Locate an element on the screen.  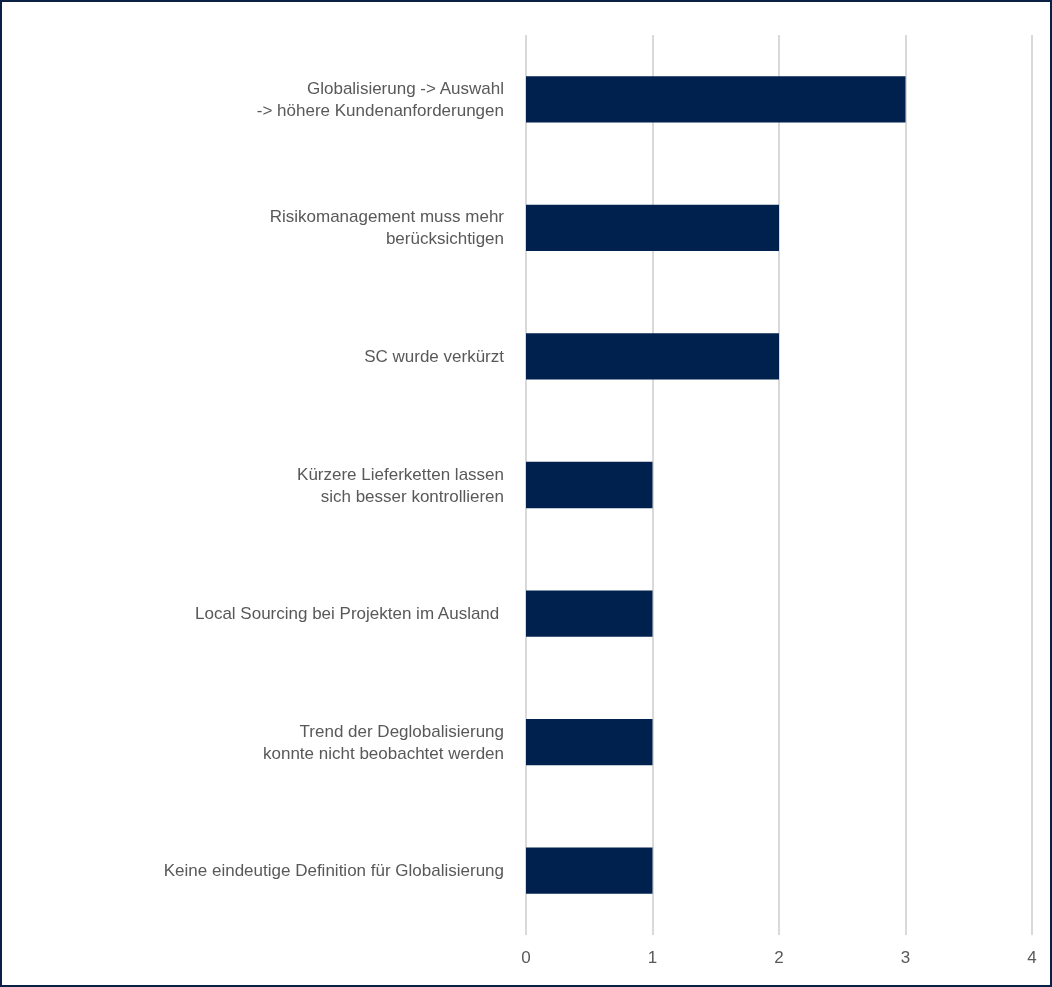
x-tick-label: 0 is located at coordinates (526, 957).